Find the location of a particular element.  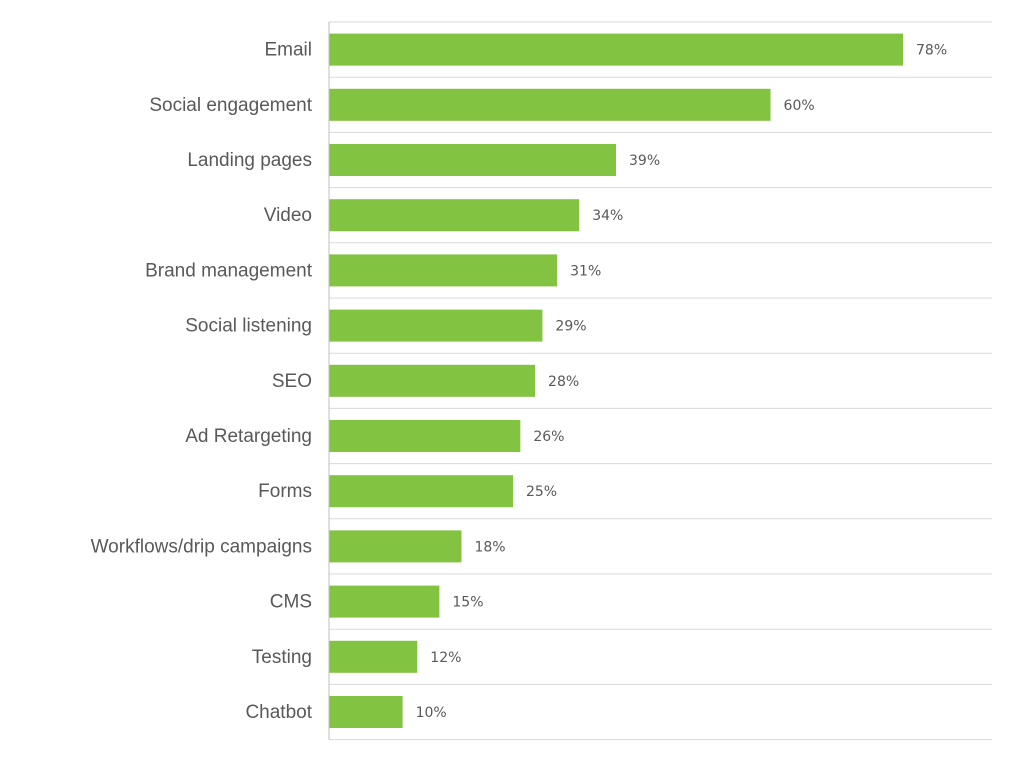

data-label: 25% is located at coordinates (541, 492).